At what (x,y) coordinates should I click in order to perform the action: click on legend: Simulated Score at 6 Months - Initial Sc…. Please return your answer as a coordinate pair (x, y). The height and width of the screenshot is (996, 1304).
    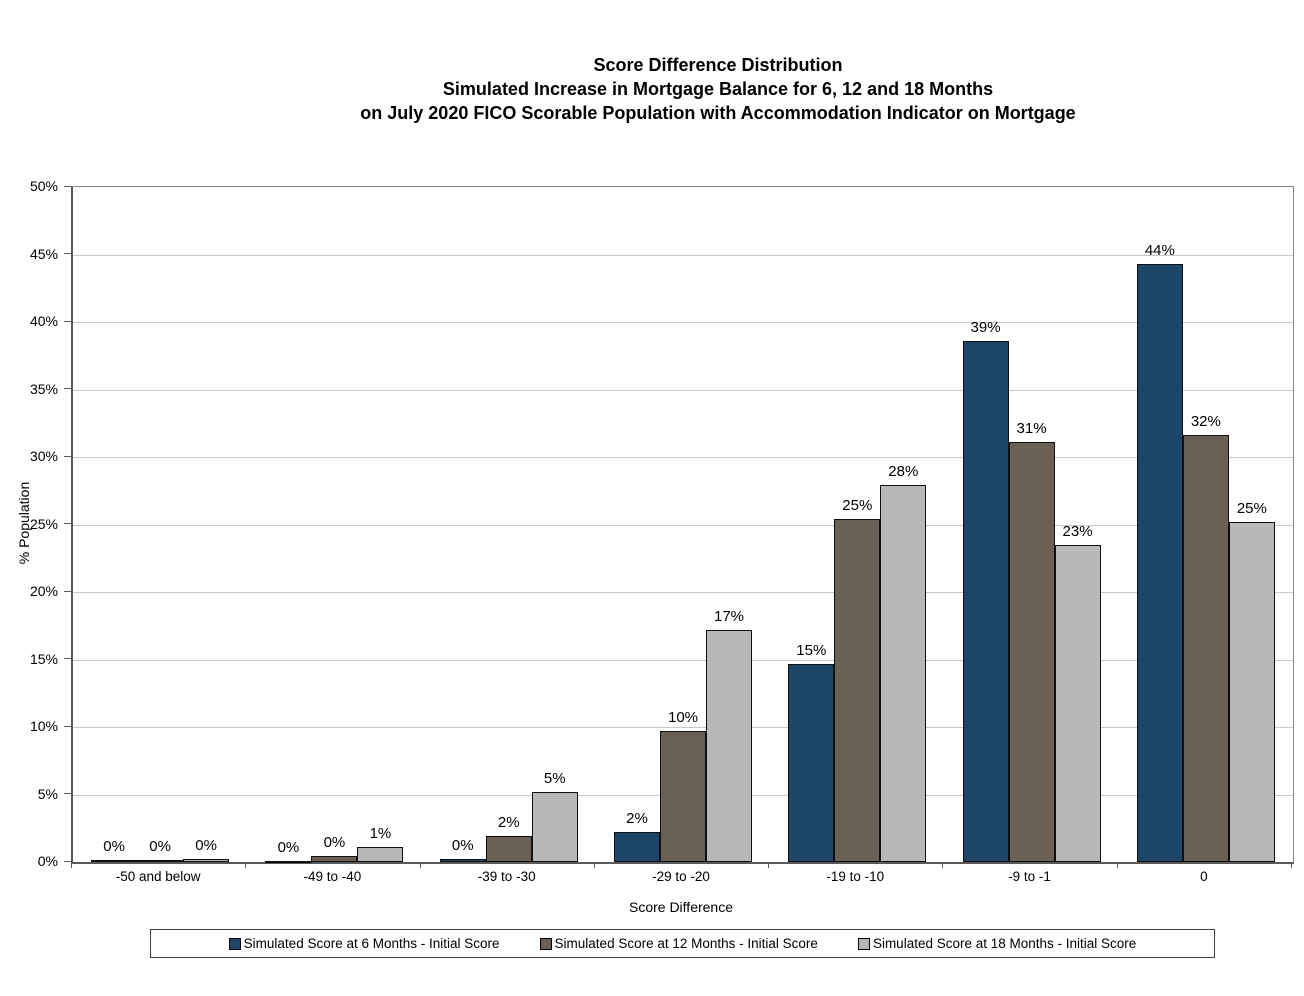
    Looking at the image, I should click on (682, 943).